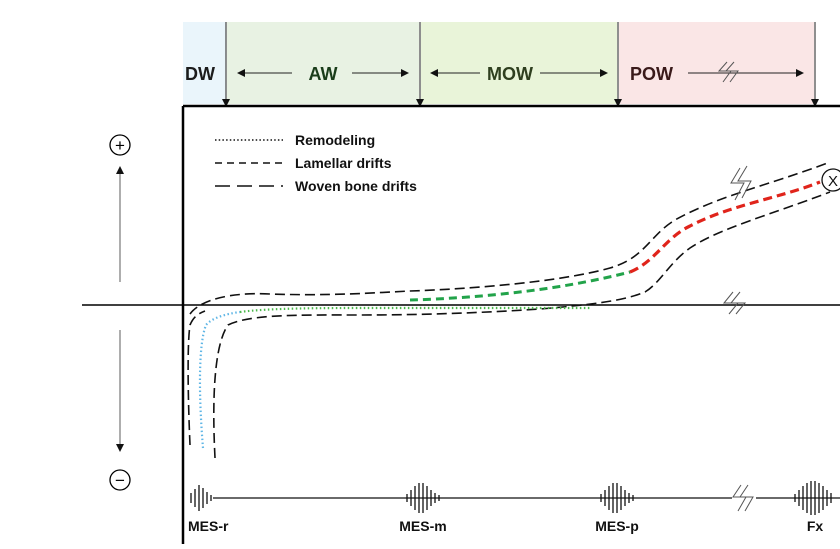 The width and height of the screenshot is (840, 549). I want to click on woven-drift-curve, so click(725, 227).